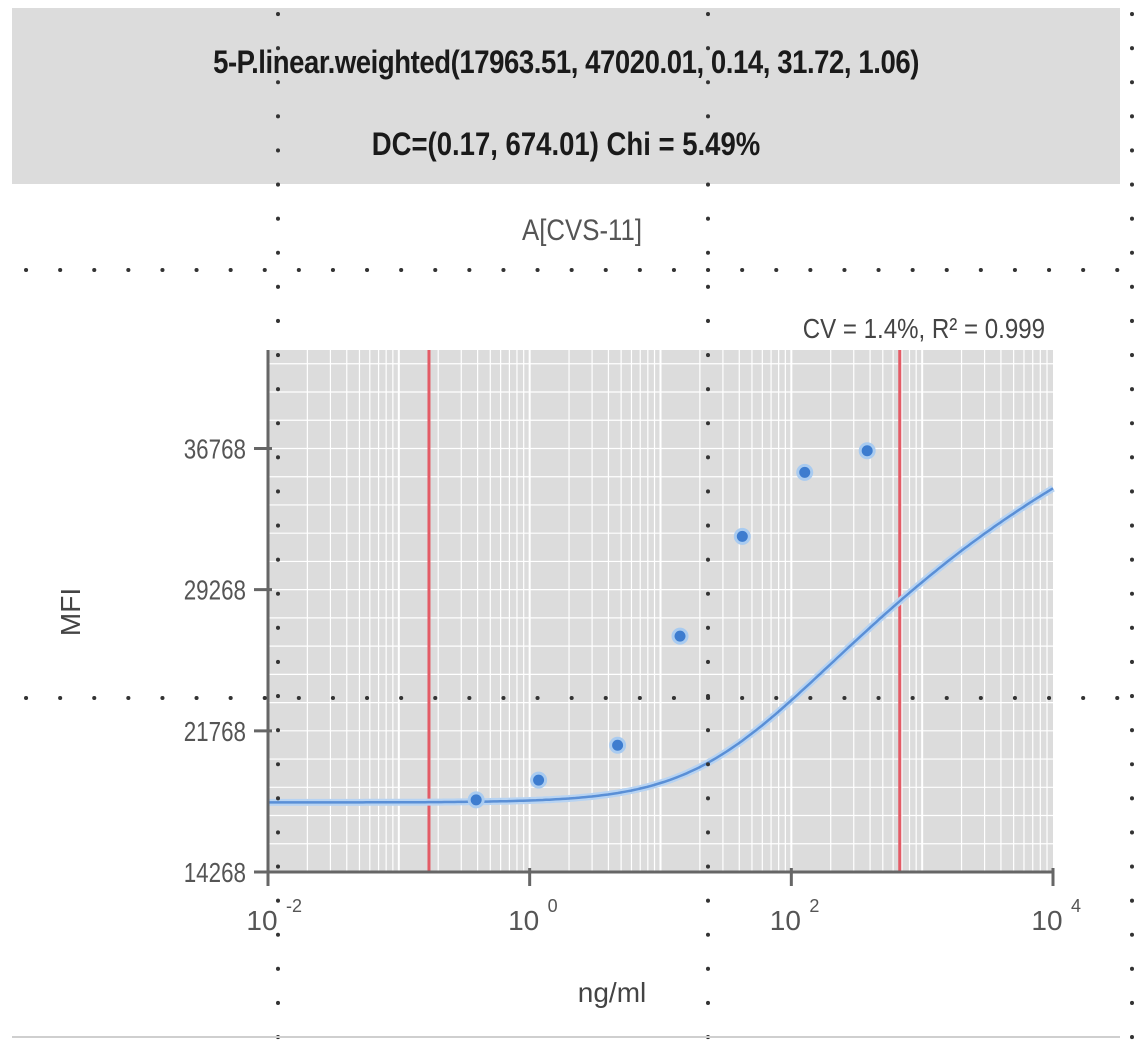 Image resolution: width=1140 pixels, height=1050 pixels. Describe the element at coordinates (566, 144) in the screenshot. I see `fit-statistics: DC=(0.17, 674.01) Chi = 5.49%` at that location.